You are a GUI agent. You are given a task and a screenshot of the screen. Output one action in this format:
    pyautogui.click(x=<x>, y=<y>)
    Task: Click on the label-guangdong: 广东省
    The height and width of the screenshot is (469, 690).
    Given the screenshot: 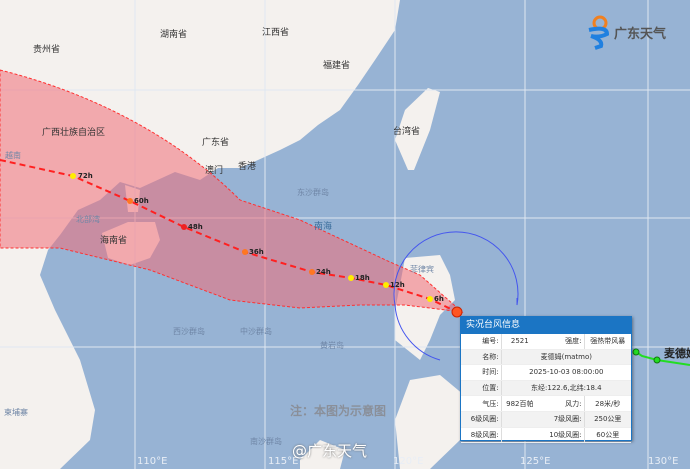 What is the action you would take?
    pyautogui.click(x=216, y=143)
    